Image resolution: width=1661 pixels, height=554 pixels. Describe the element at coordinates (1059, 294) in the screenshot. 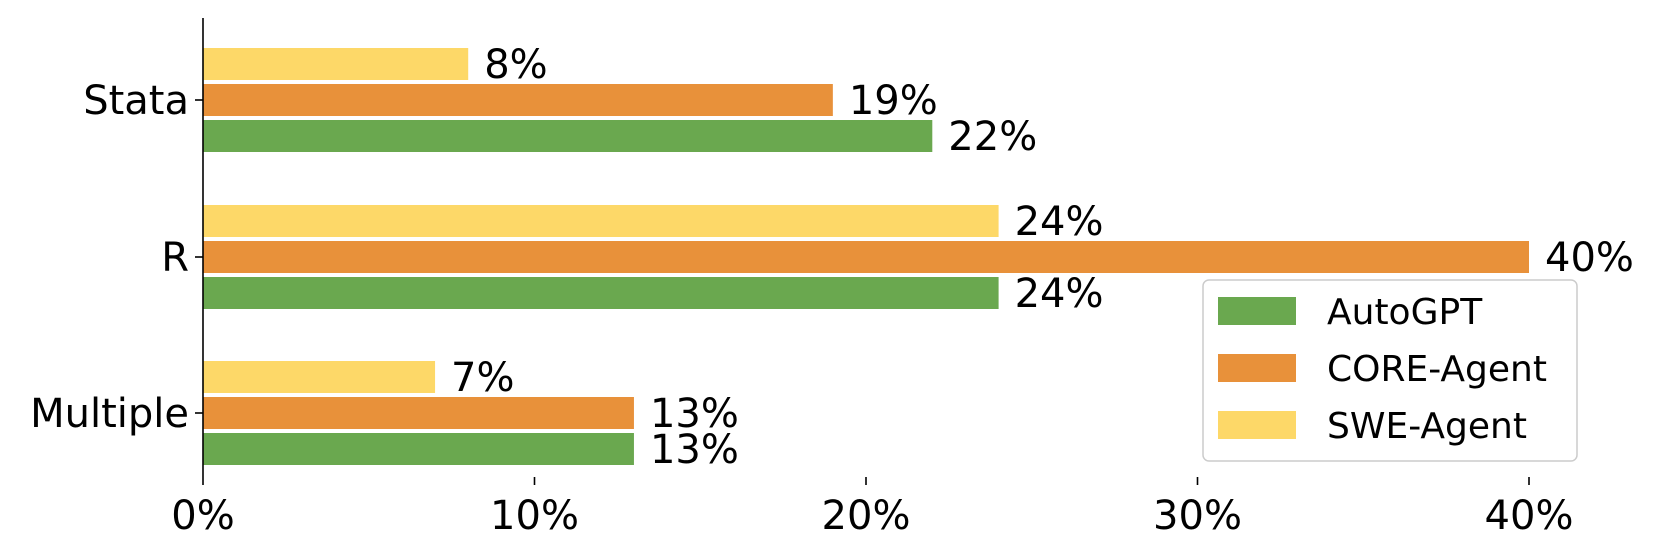

I see `data-label-autogpt-r: 24%` at that location.